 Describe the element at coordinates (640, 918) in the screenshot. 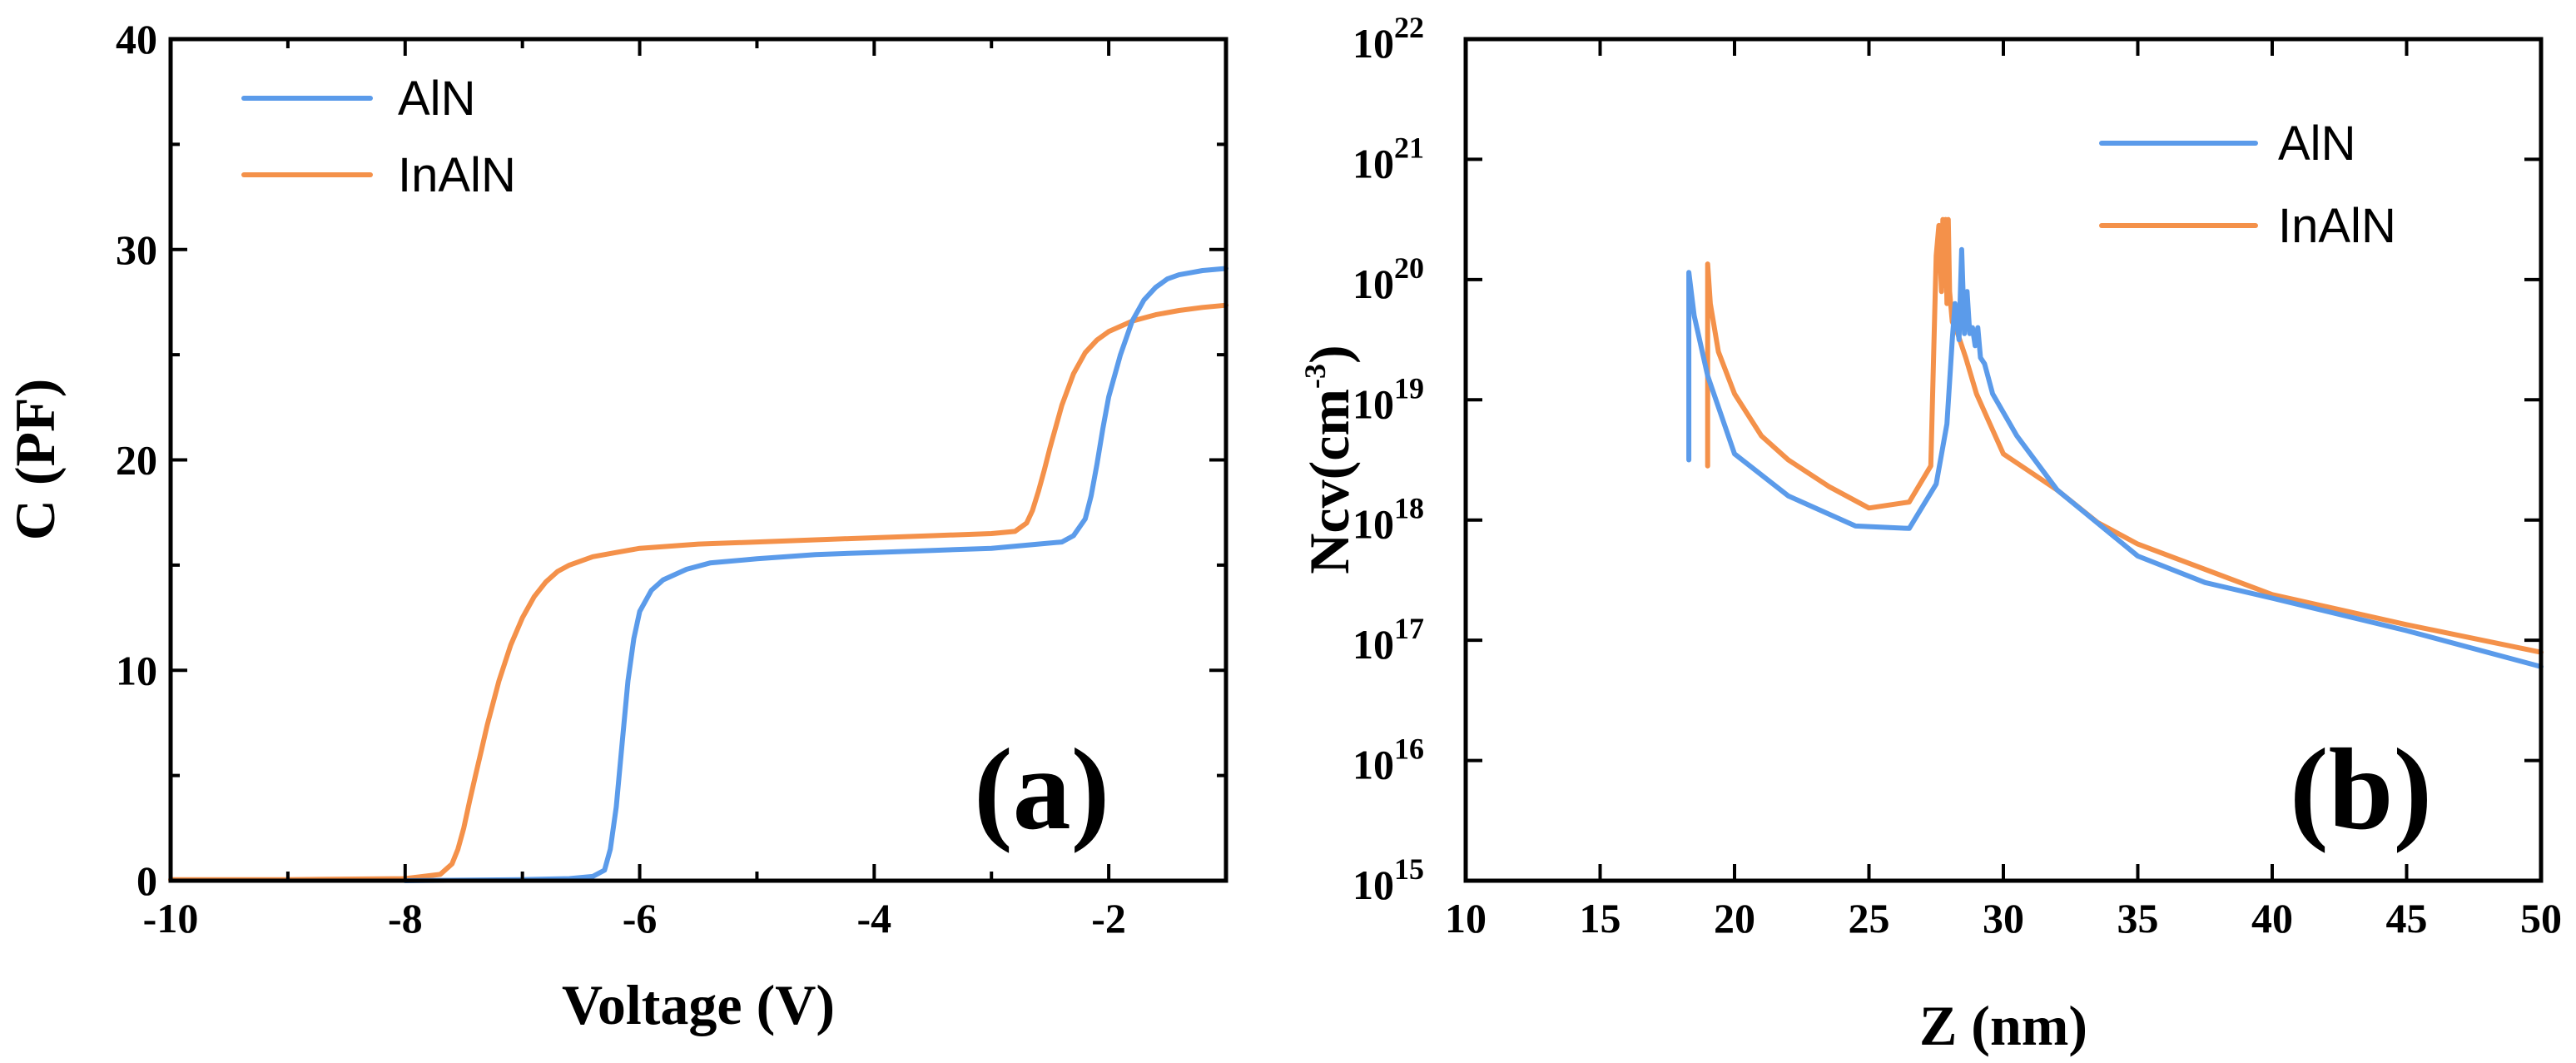

I see `panel-a-x-tick-label: -6` at that location.